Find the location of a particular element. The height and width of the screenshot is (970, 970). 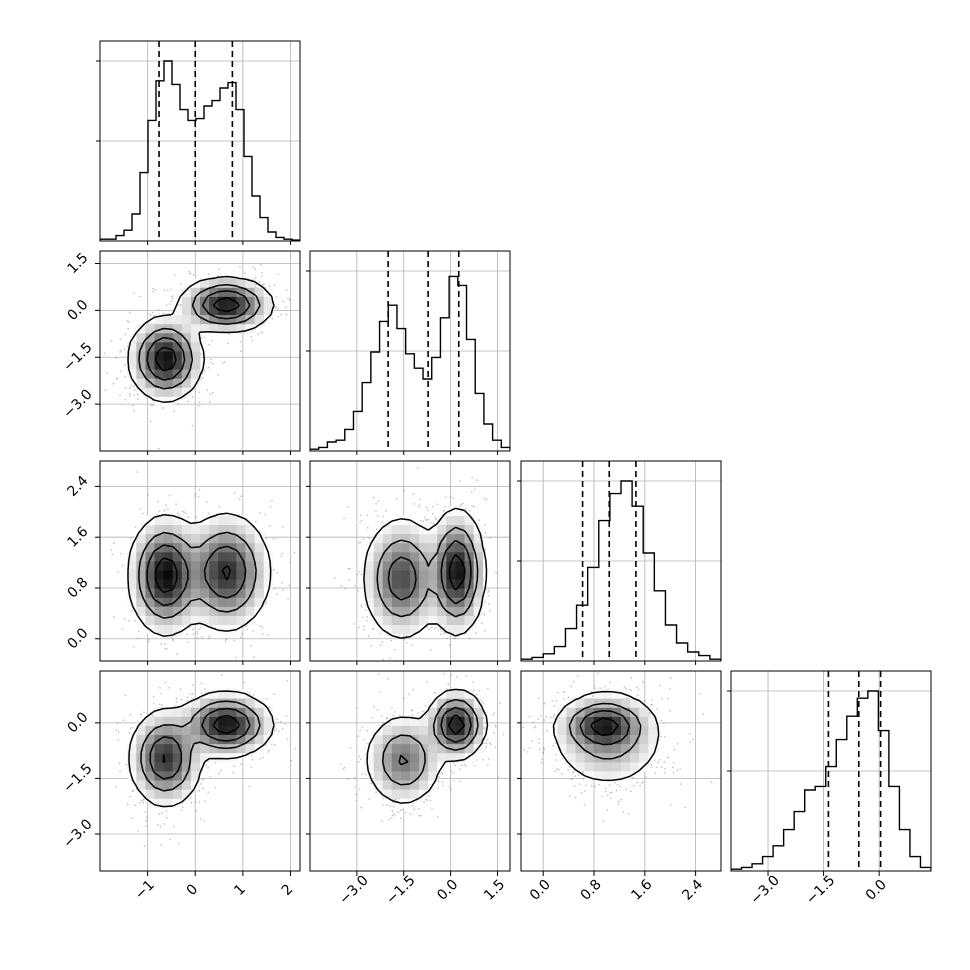

x-tick-label: 2.4 is located at coordinates (692, 890).